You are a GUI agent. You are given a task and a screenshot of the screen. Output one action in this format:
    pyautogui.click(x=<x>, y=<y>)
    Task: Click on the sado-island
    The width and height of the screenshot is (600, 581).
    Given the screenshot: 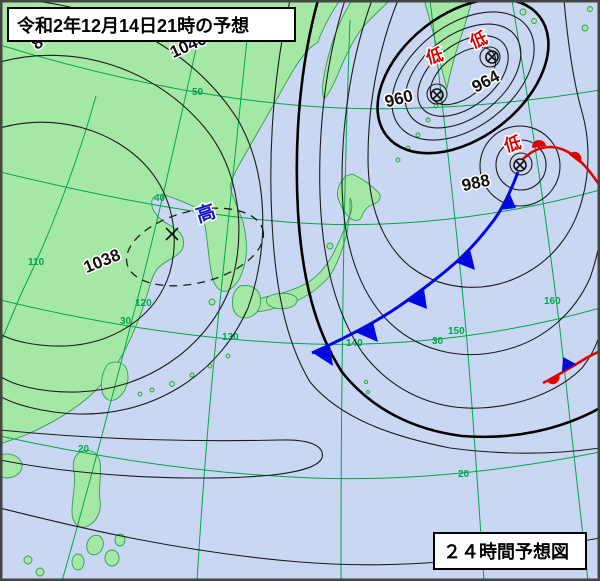 What is the action you would take?
    pyautogui.click(x=330, y=246)
    